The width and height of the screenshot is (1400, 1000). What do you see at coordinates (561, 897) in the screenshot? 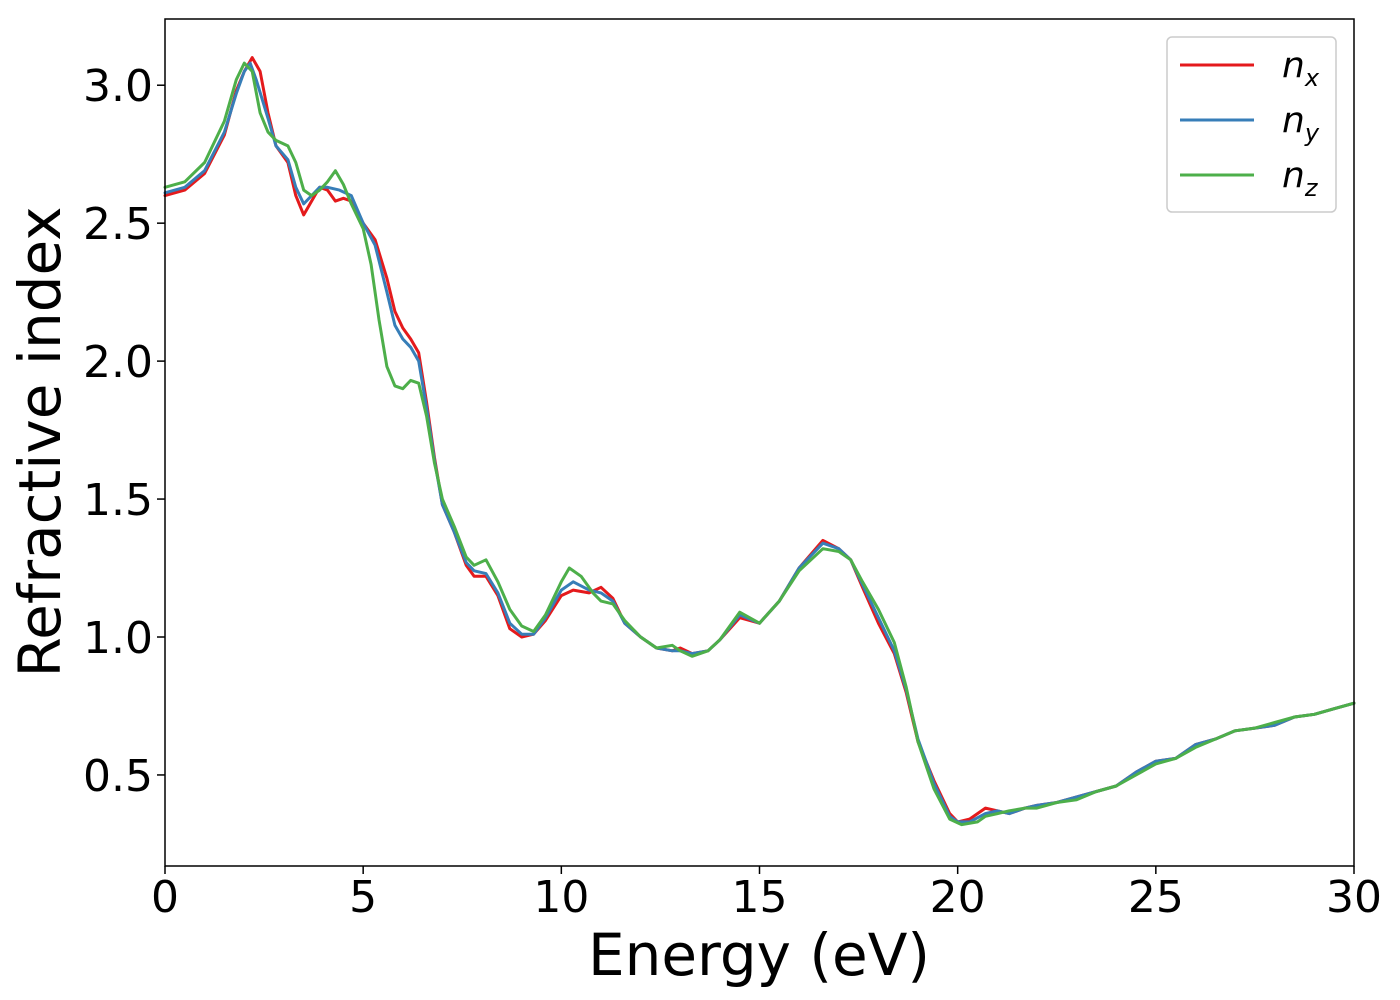
I see `x-tick-label: 10` at bounding box center [561, 897].